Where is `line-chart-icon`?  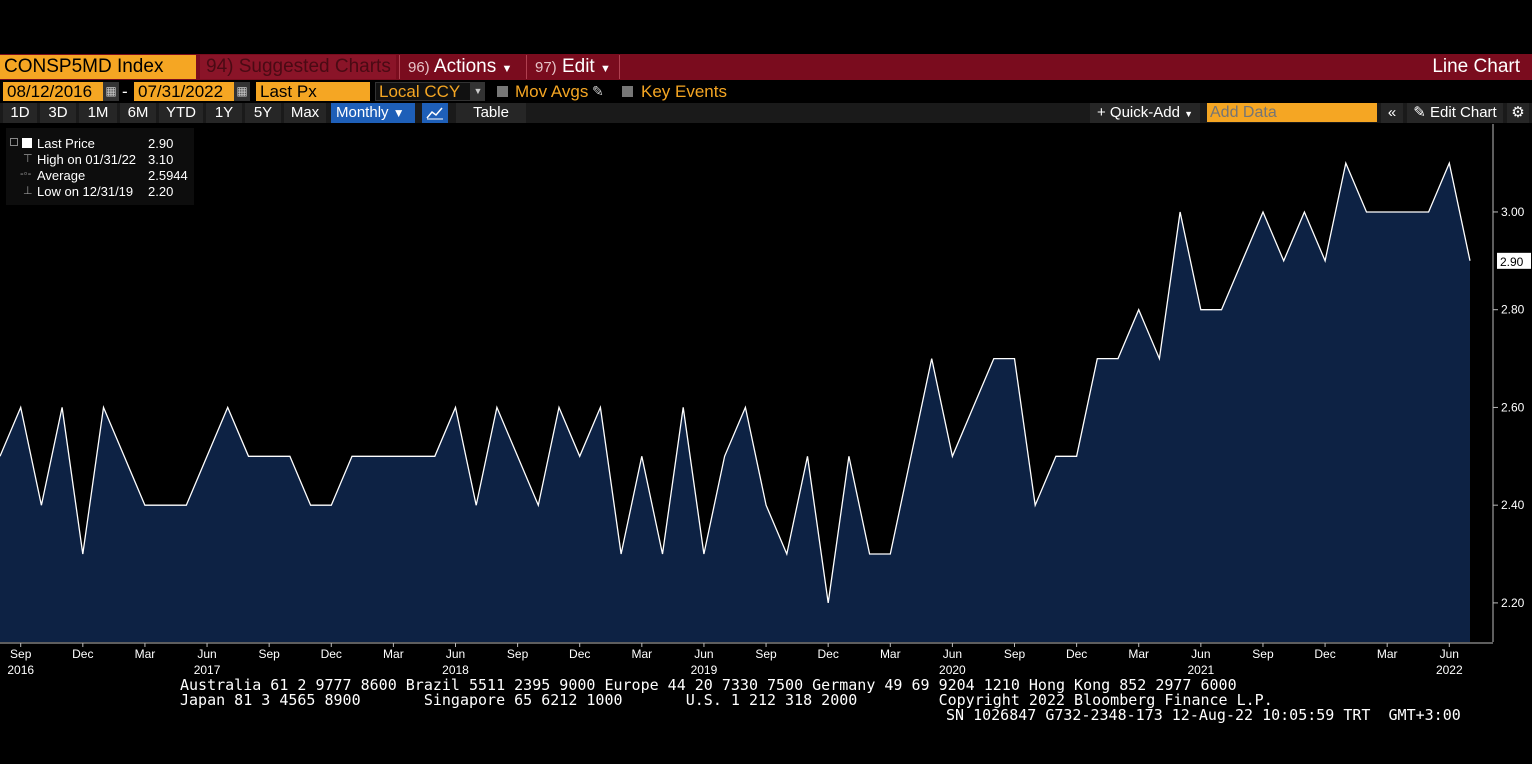 line-chart-icon is located at coordinates (435, 113).